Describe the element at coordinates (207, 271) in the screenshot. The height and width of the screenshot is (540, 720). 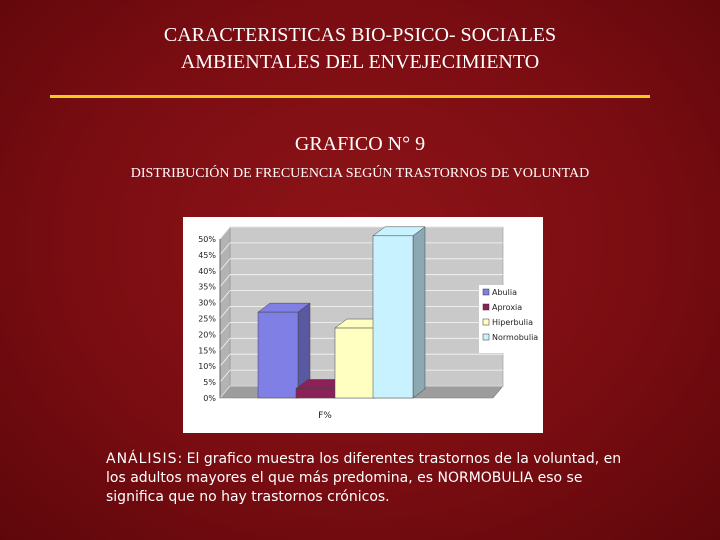
I see `y-tick-label: 40%` at that location.